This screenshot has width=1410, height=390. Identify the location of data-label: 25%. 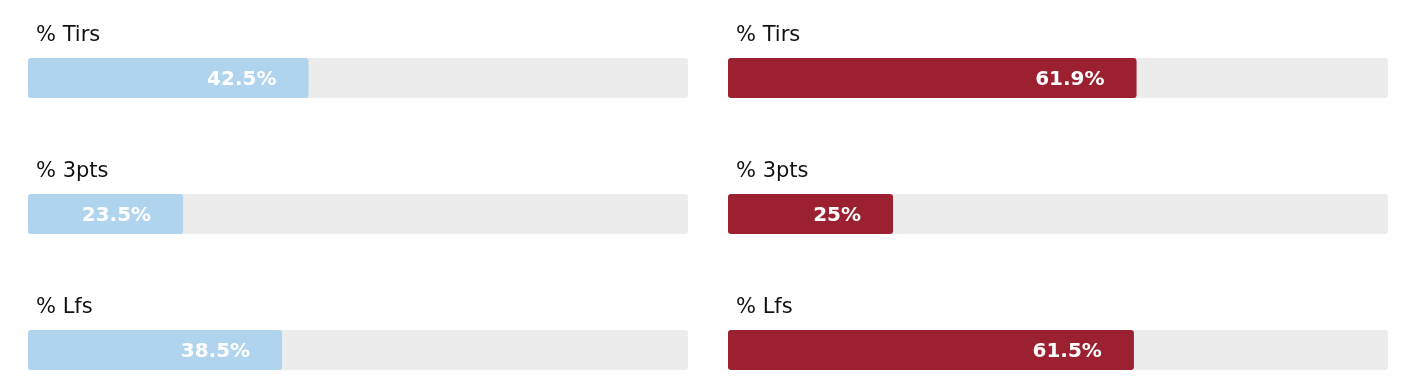
(837, 214).